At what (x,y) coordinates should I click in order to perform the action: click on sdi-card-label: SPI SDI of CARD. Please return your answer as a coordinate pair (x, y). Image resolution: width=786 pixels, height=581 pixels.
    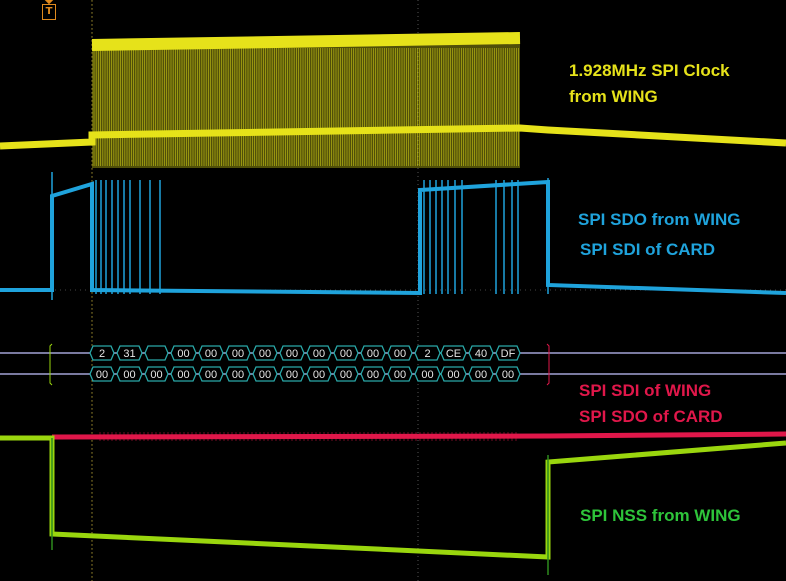
    Looking at the image, I should click on (648, 249).